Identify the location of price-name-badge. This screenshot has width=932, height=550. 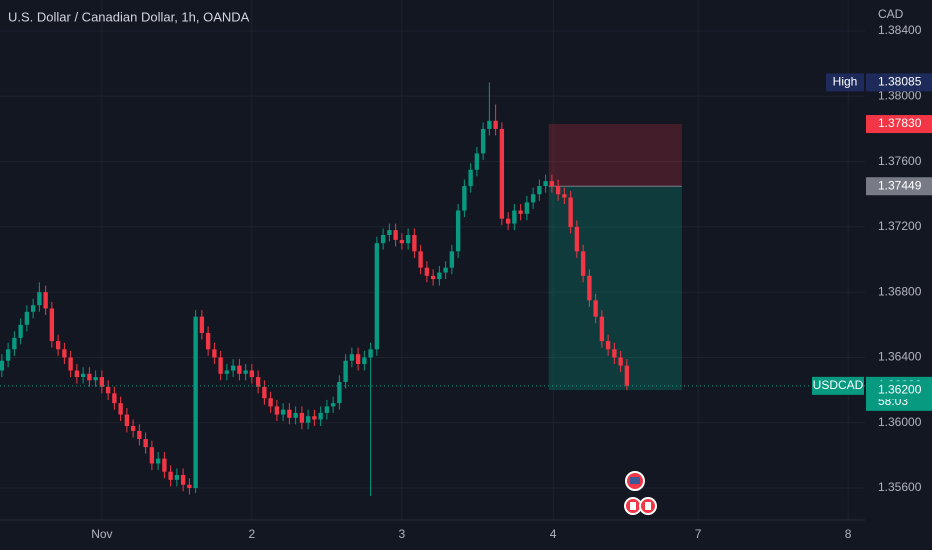
(845, 82).